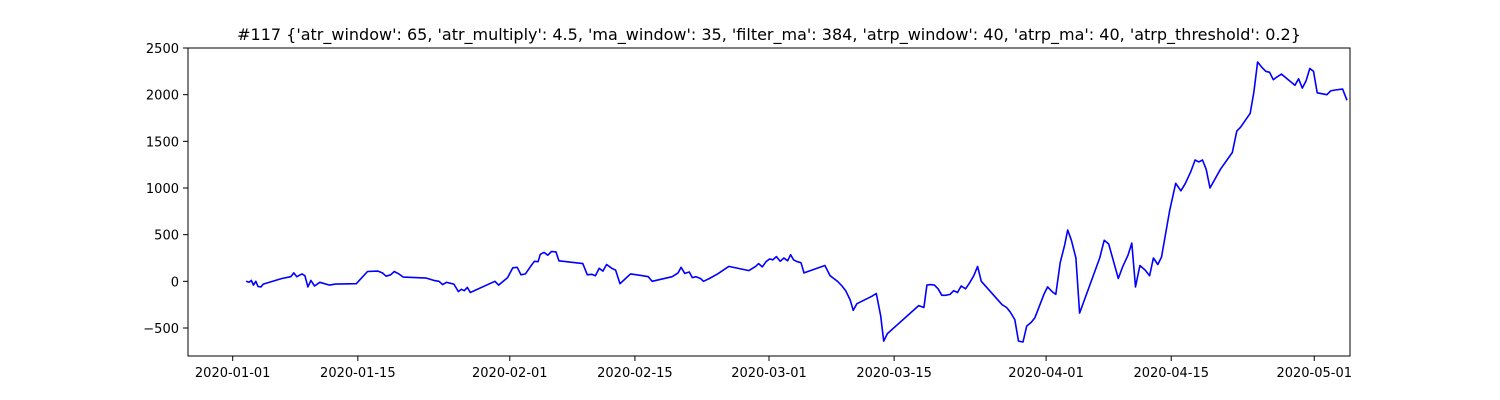  What do you see at coordinates (894, 373) in the screenshot?
I see `x-tick-label: 2020-03-15` at bounding box center [894, 373].